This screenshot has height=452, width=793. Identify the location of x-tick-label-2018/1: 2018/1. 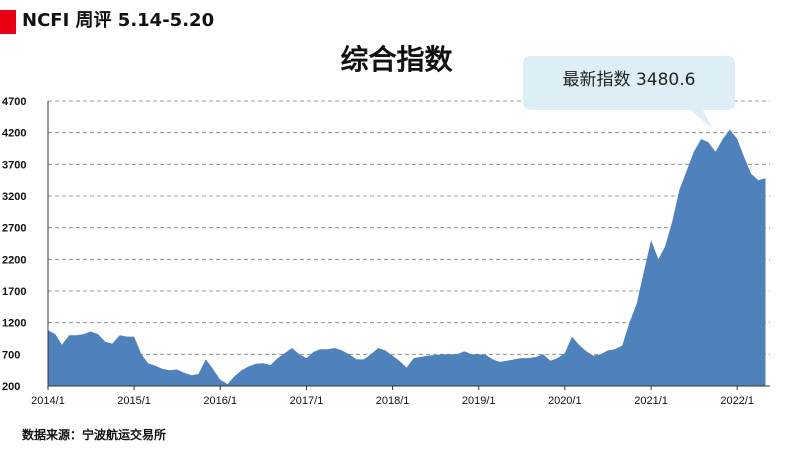
(393, 401).